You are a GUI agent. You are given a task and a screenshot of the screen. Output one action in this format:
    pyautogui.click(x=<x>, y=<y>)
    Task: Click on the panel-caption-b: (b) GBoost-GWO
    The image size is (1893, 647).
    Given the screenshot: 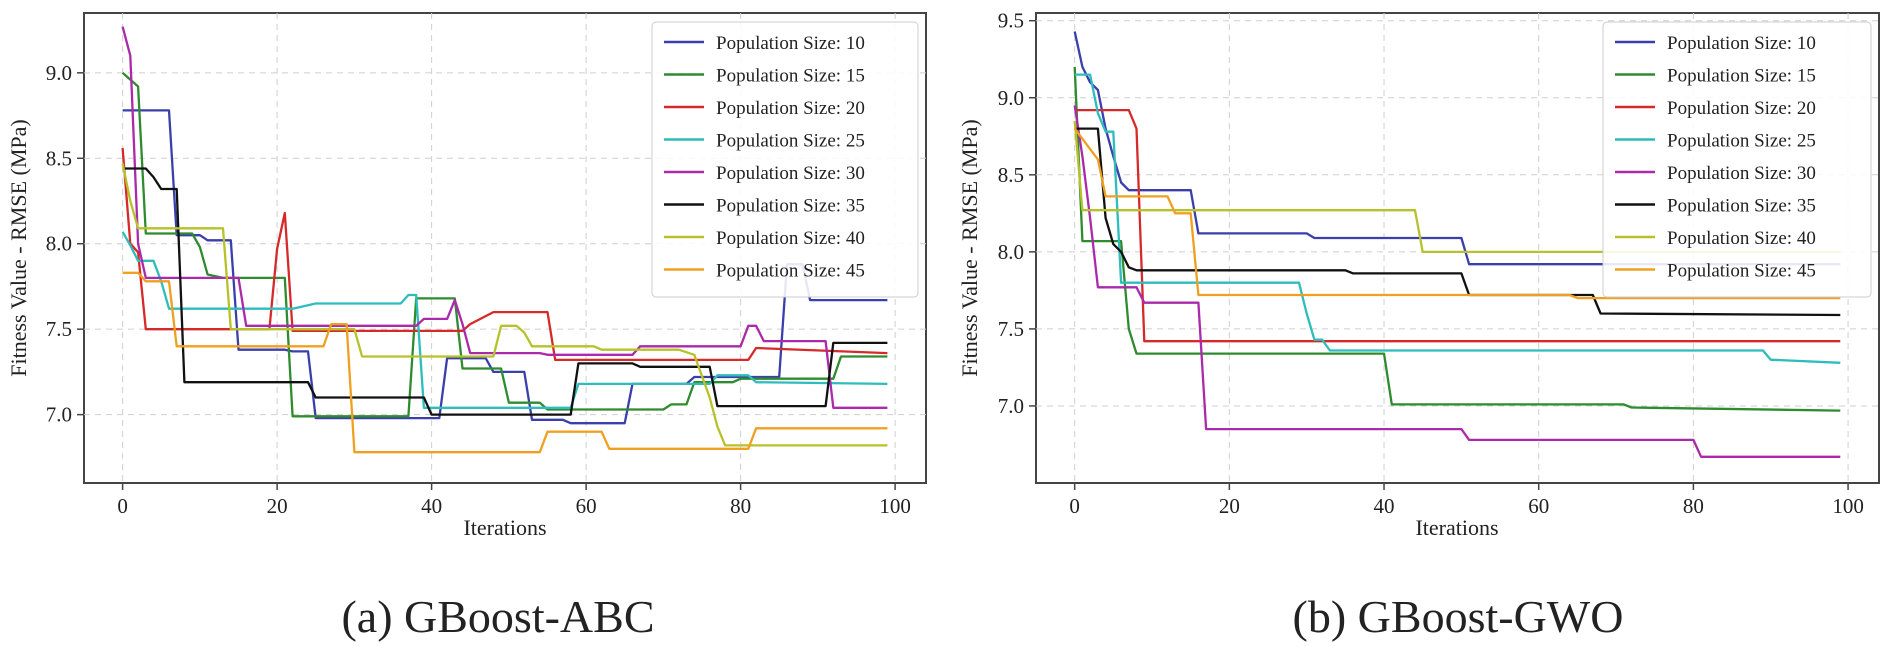 What is the action you would take?
    pyautogui.click(x=1458, y=616)
    